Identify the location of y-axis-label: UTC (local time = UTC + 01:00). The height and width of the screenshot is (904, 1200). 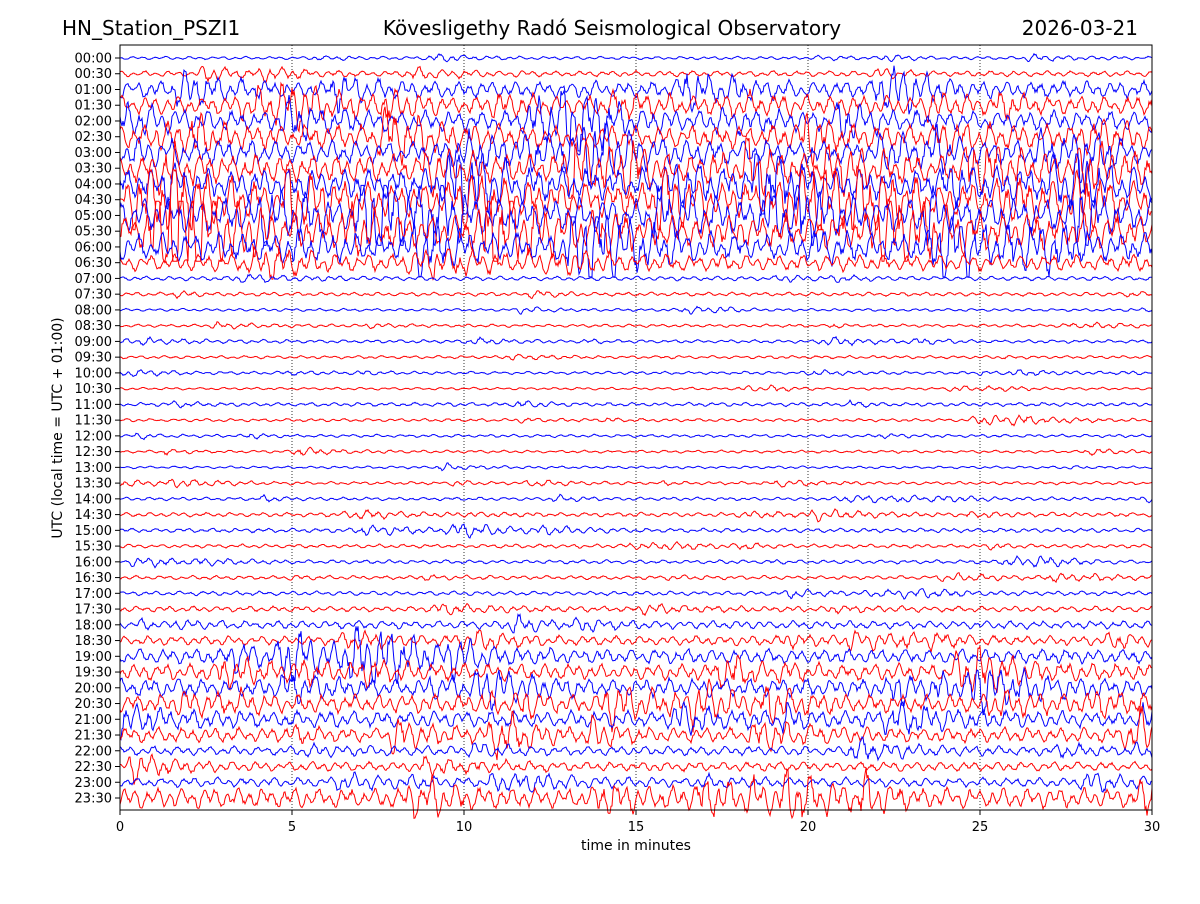
(58, 427).